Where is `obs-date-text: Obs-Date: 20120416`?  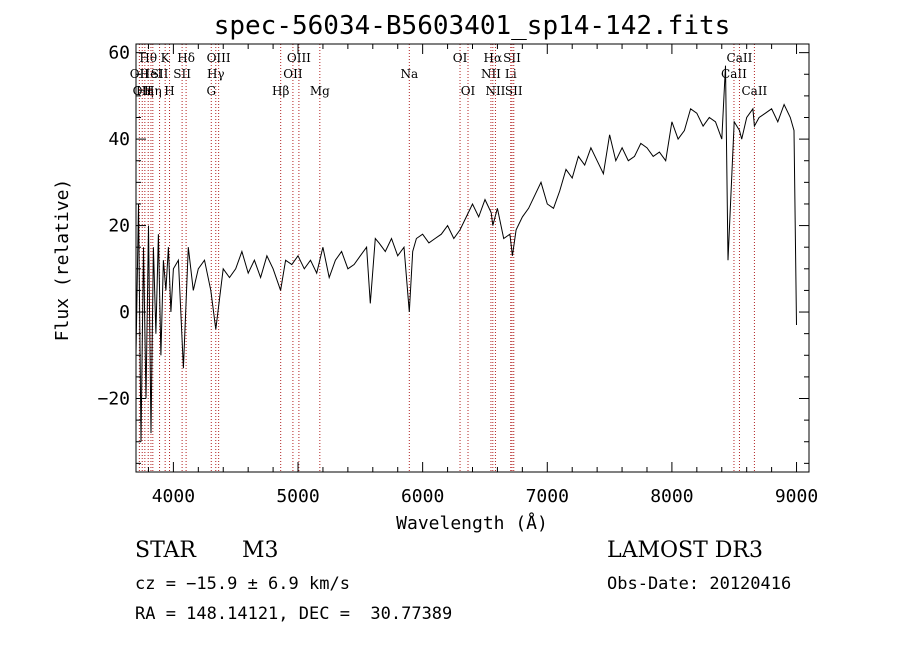 obs-date-text: Obs-Date: 20120416 is located at coordinates (699, 584).